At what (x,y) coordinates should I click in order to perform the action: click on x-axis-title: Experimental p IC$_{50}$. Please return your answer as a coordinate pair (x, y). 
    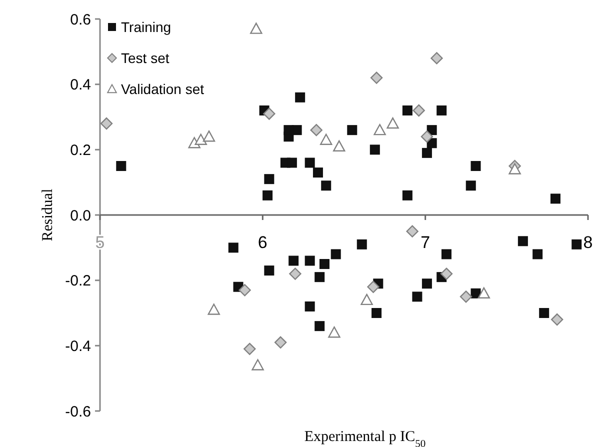
    Looking at the image, I should click on (365, 438).